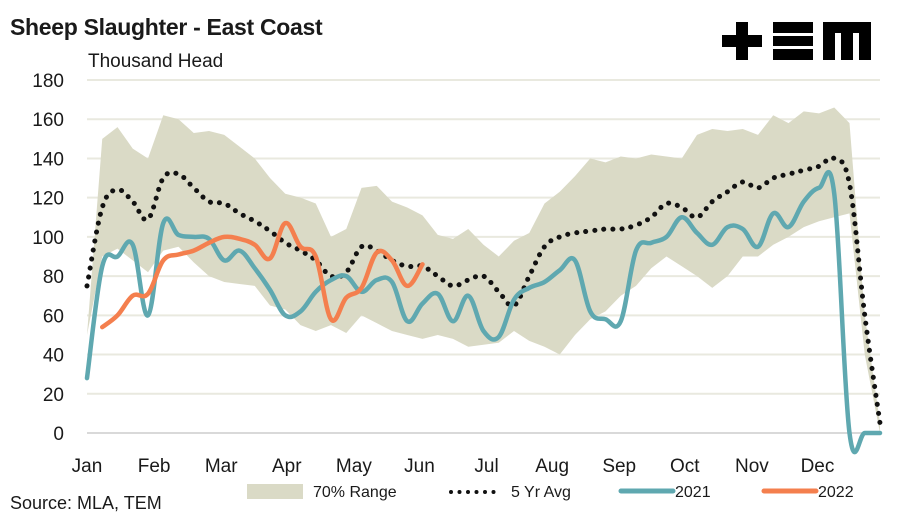  What do you see at coordinates (796, 41) in the screenshot?
I see `plus-equals-m-logo-icon` at bounding box center [796, 41].